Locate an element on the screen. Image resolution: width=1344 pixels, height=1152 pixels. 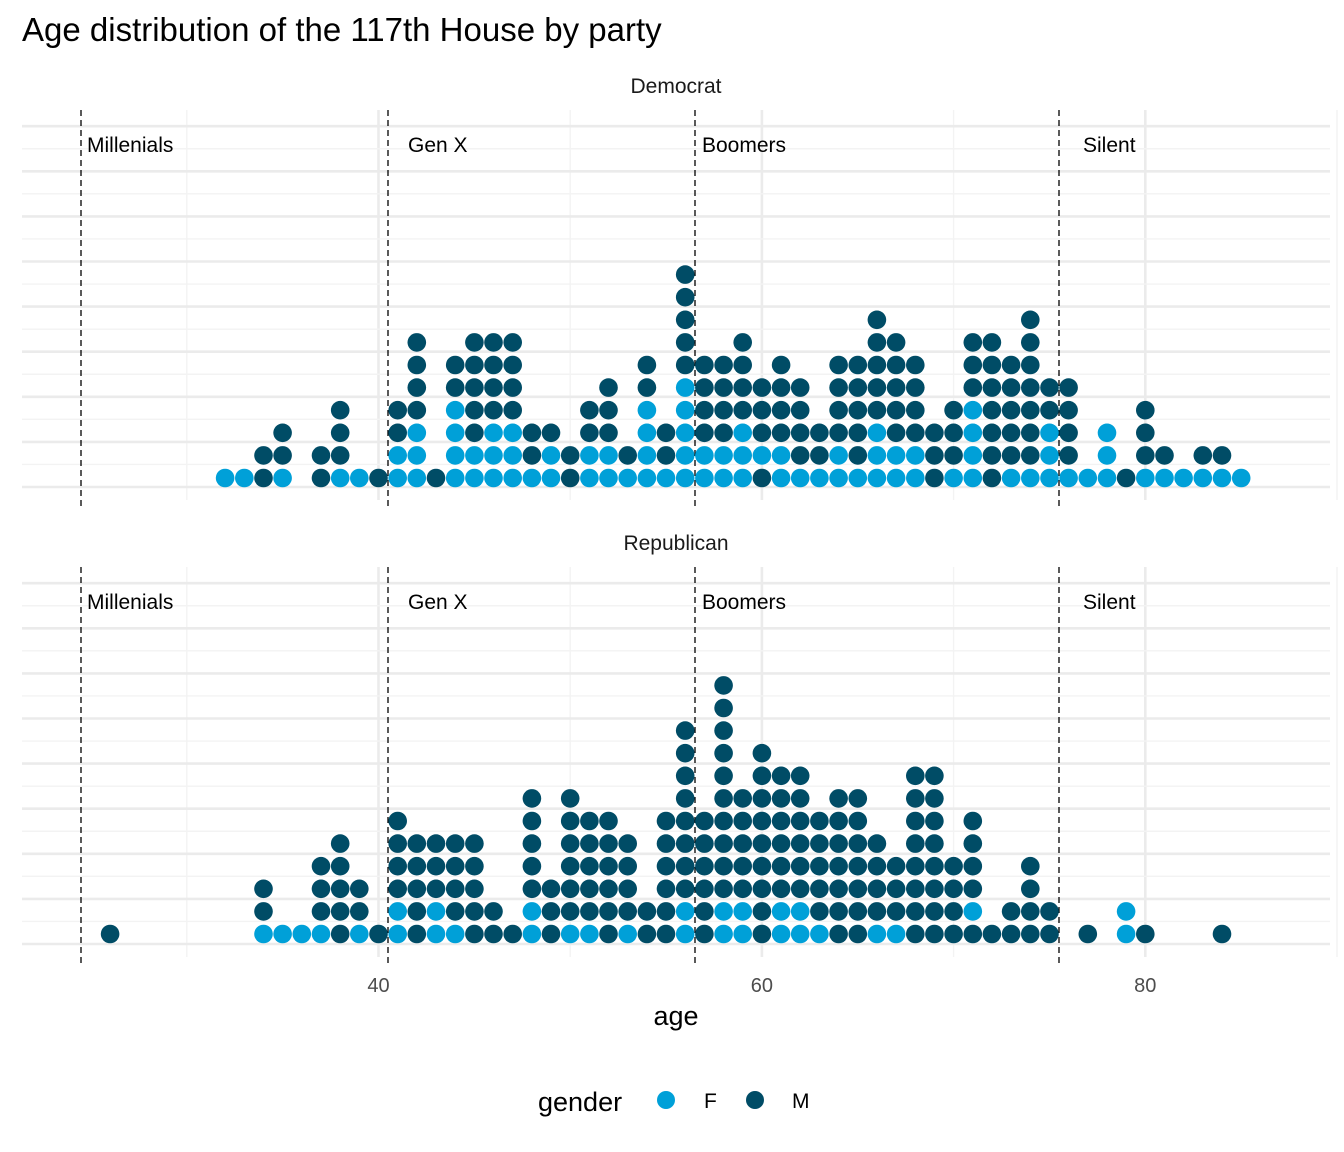
x-tick-label: 60 is located at coordinates (762, 986).